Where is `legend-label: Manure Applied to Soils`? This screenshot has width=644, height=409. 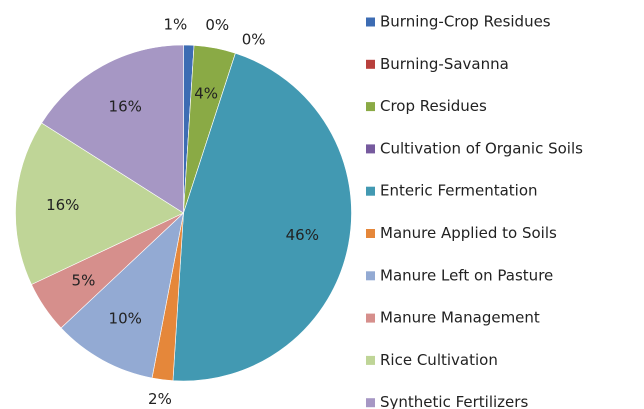 legend-label: Manure Applied to Soils is located at coordinates (468, 233).